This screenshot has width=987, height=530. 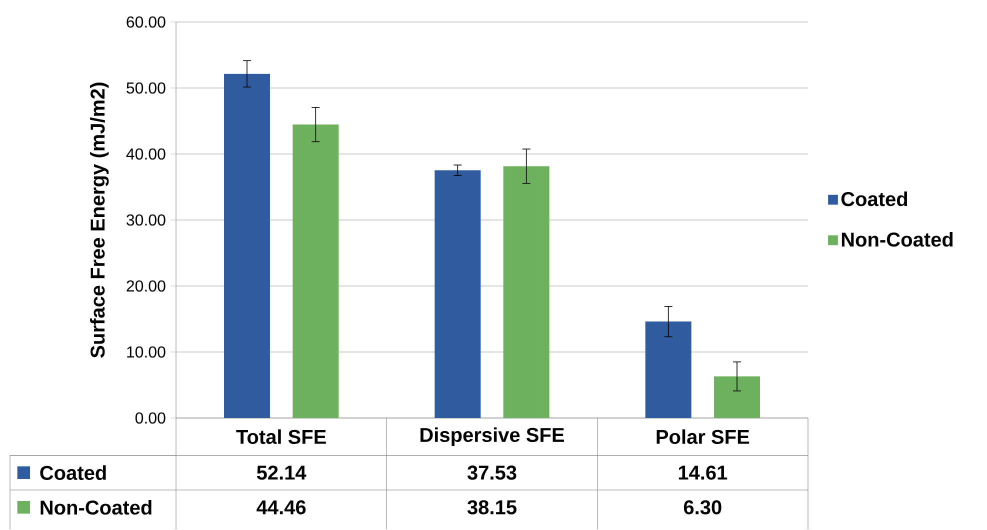 I want to click on legend-label: Non-Coated, so click(x=897, y=239).